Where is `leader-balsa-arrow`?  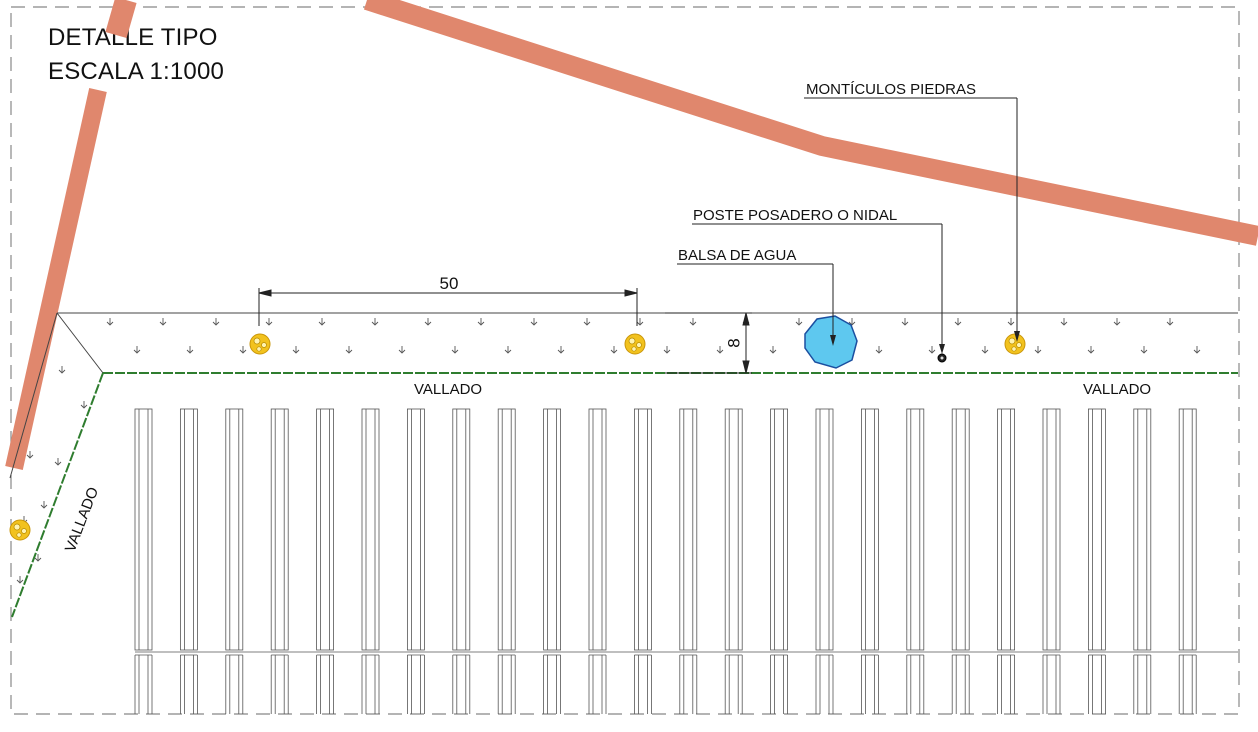 leader-balsa-arrow is located at coordinates (833, 340).